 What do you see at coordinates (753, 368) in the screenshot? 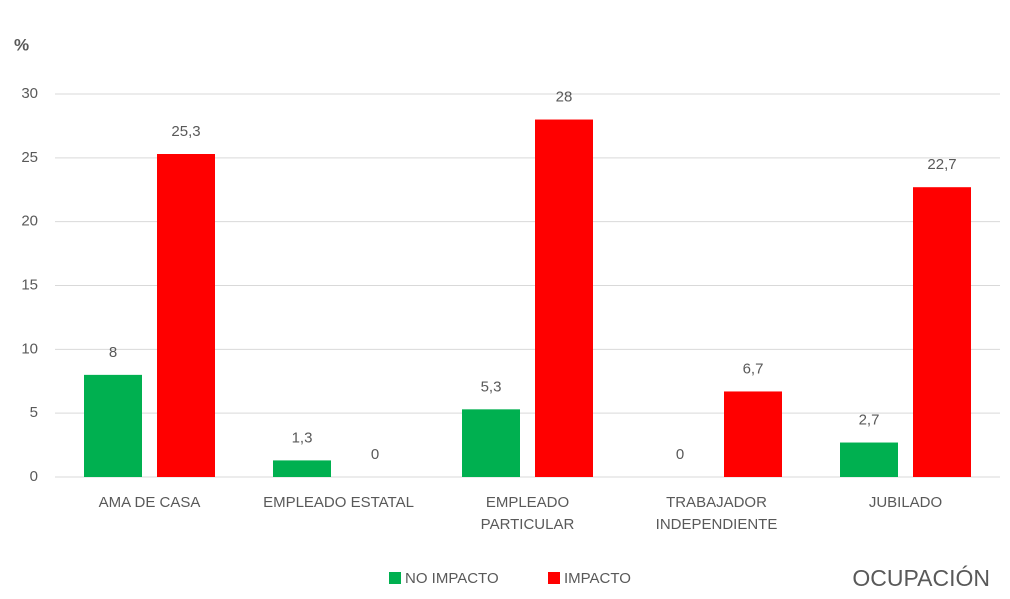
I see `value-label: 6,7` at bounding box center [753, 368].